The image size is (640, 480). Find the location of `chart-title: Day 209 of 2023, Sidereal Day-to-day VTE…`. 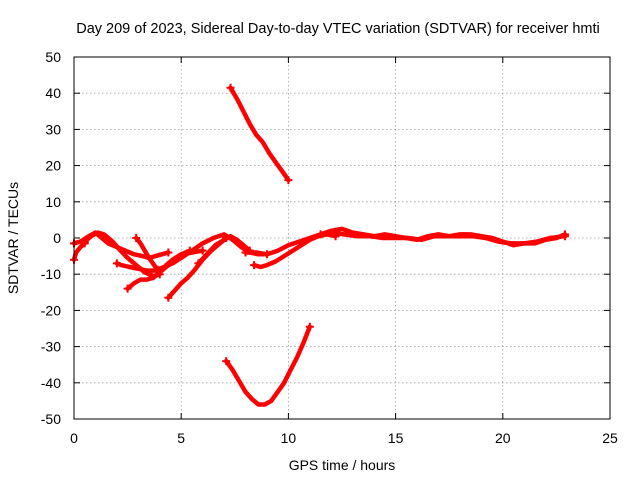

chart-title: Day 209 of 2023, Sidereal Day-to-day VTE… is located at coordinates (338, 29).